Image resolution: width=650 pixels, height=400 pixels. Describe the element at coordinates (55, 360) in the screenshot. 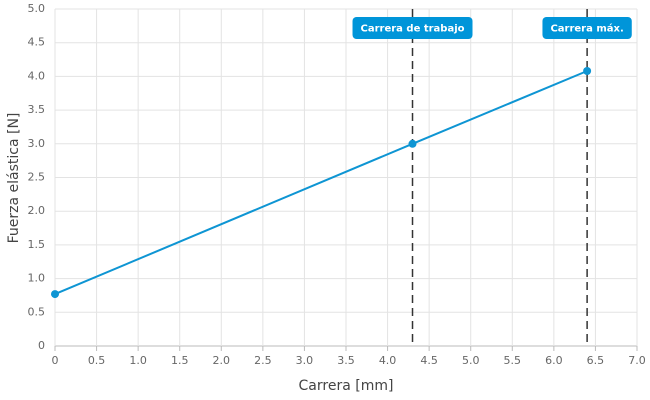

I see `x-tick-label: 0` at that location.